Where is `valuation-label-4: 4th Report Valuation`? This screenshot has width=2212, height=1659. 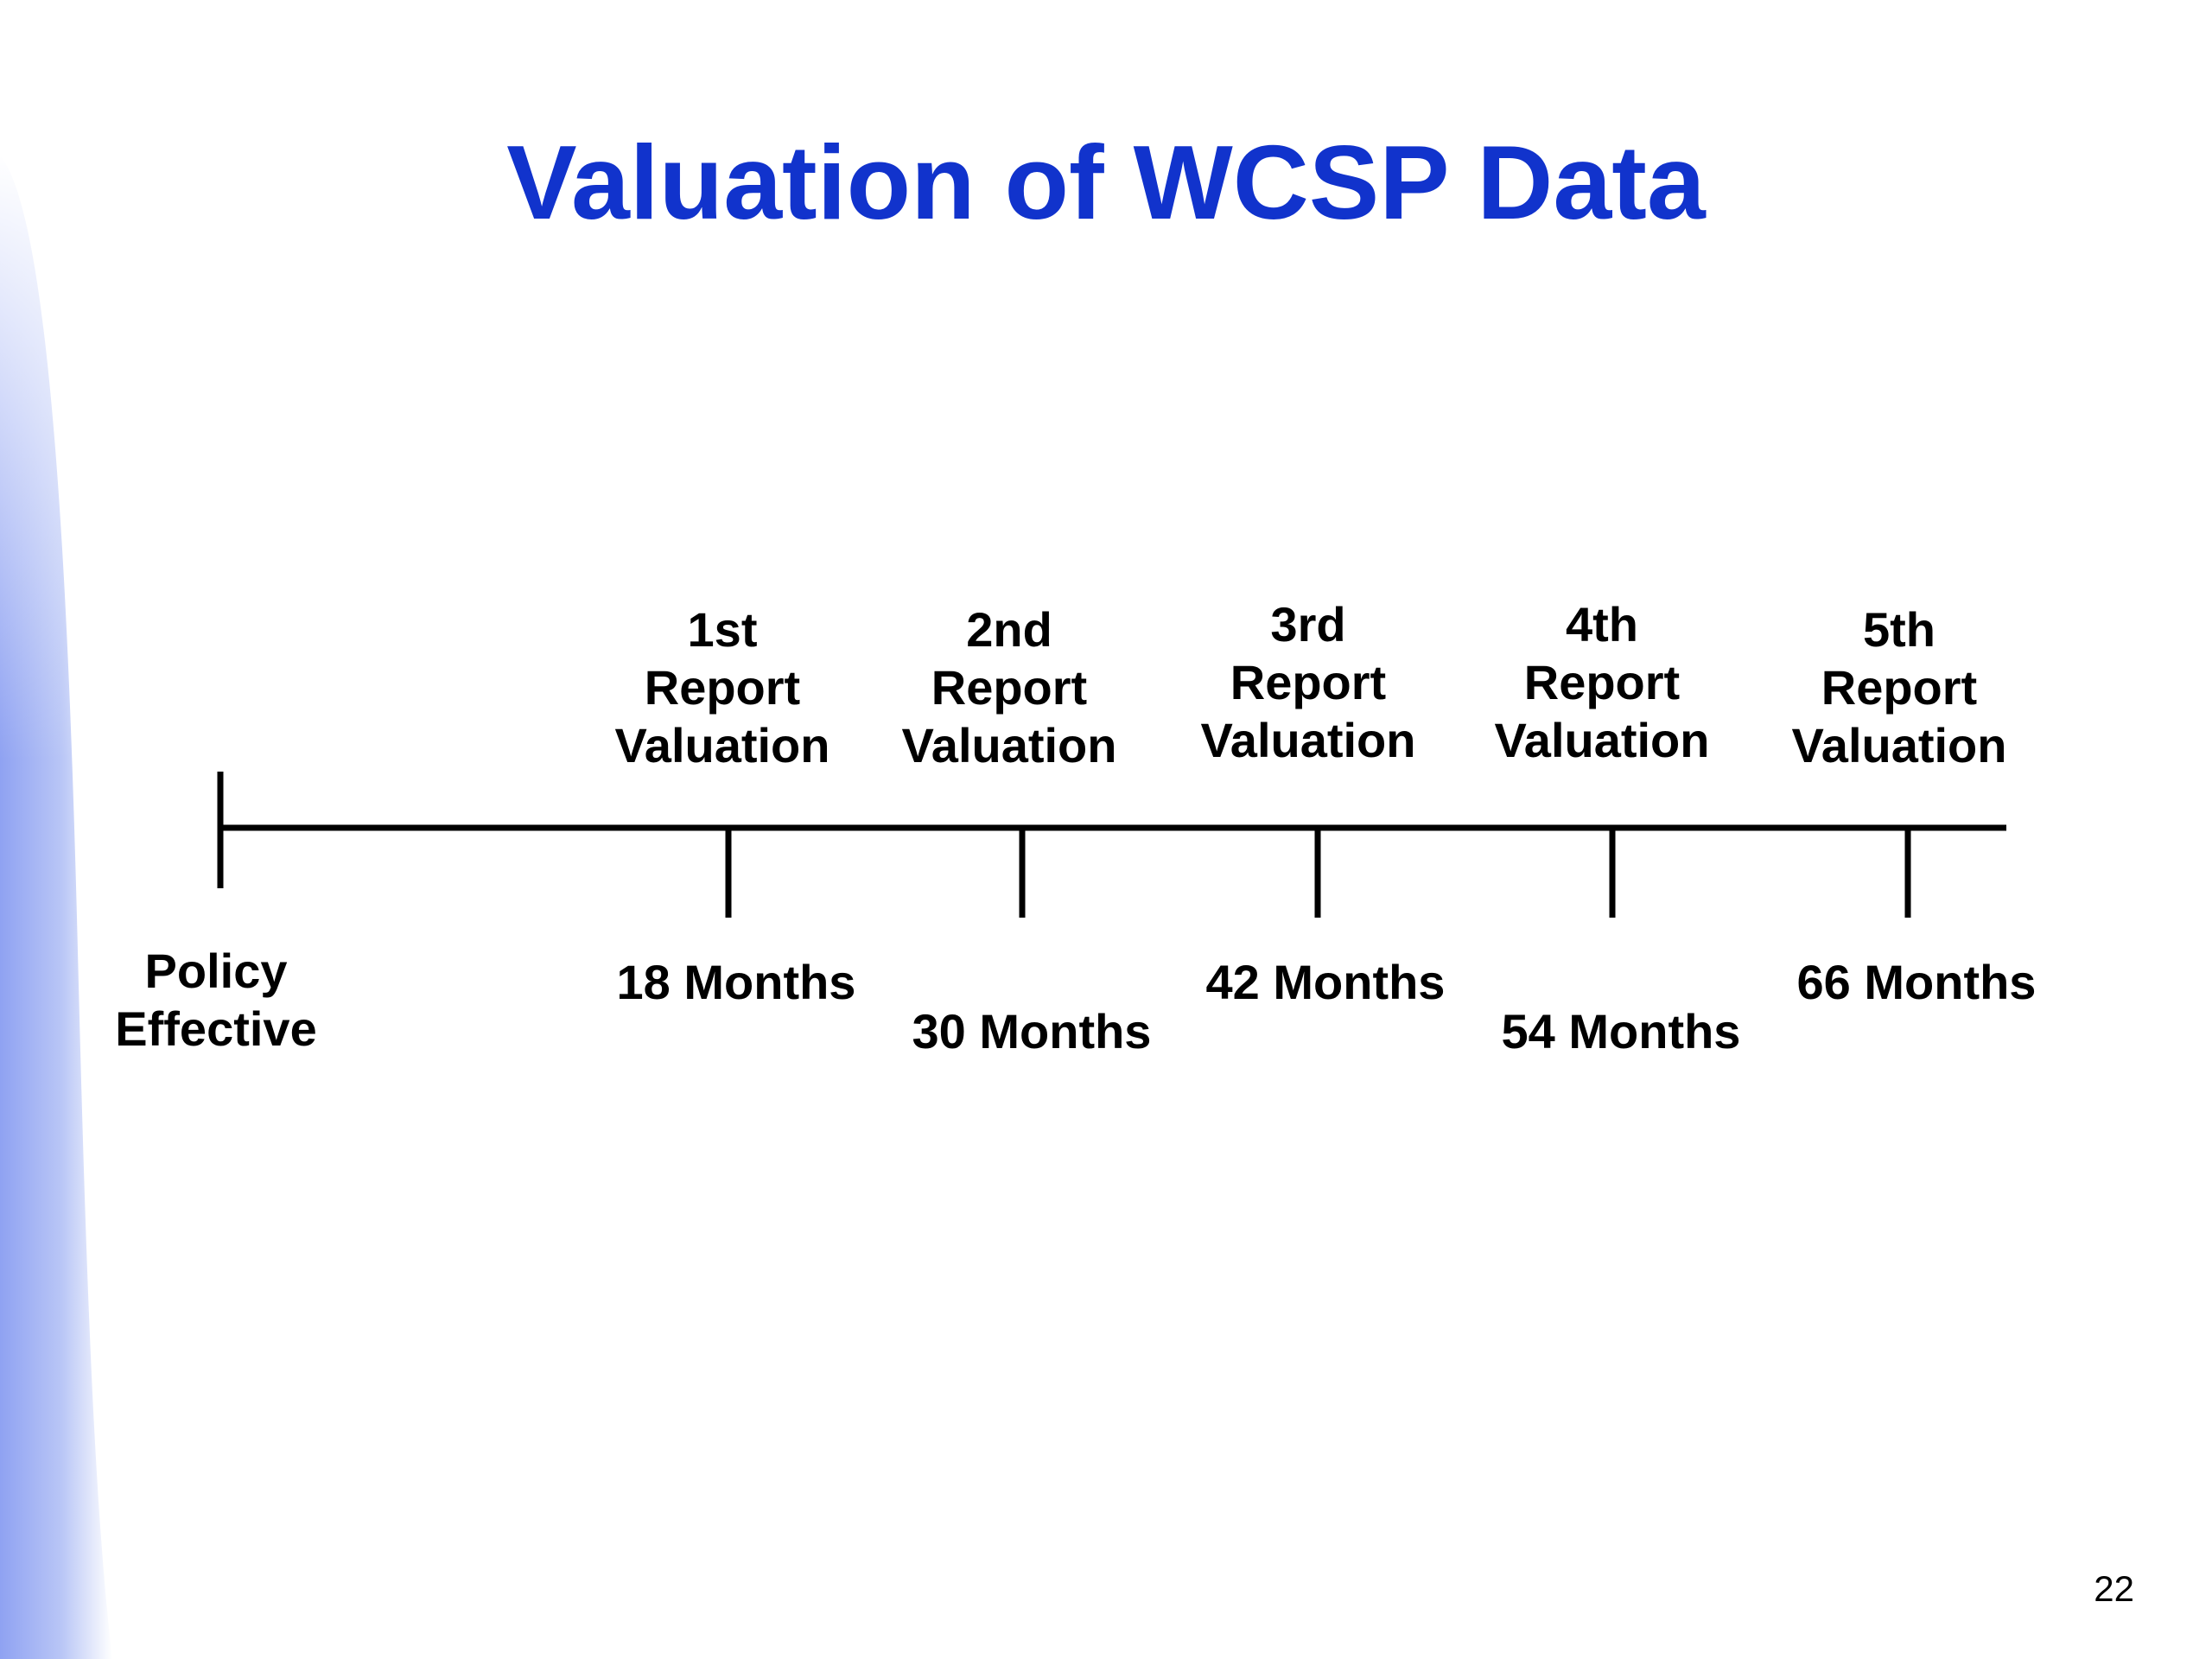
valuation-label-4: 4th Report Valuation is located at coordinates (1602, 682).